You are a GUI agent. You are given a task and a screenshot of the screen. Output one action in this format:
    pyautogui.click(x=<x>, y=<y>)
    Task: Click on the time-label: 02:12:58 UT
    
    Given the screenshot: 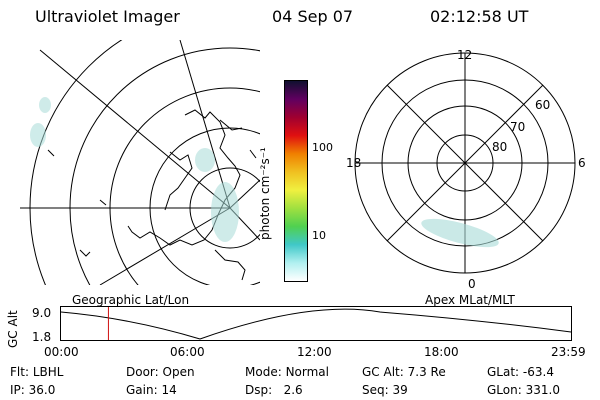 What is the action you would take?
    pyautogui.click(x=479, y=16)
    